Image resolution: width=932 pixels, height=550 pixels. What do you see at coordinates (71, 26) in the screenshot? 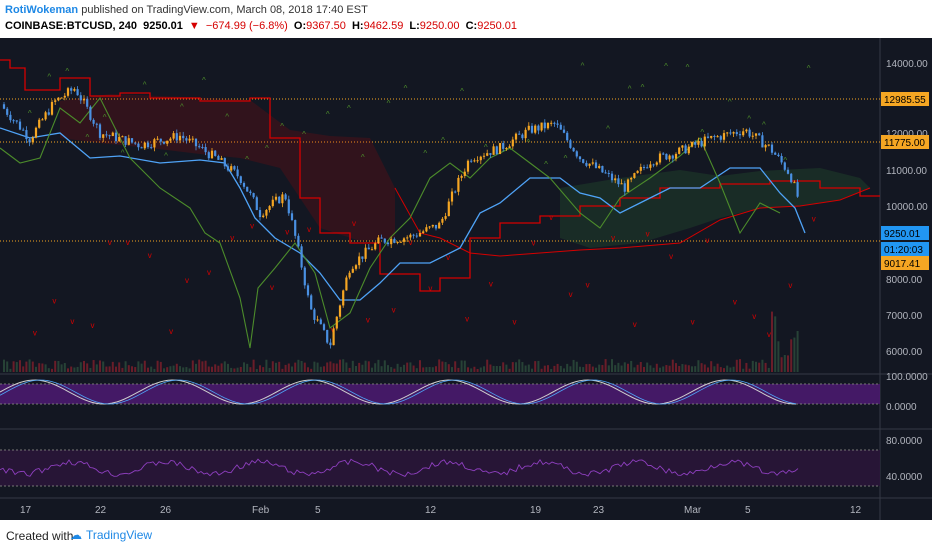
I see `symbol-label: COINBASE:BTCUSD, 240` at bounding box center [71, 26].